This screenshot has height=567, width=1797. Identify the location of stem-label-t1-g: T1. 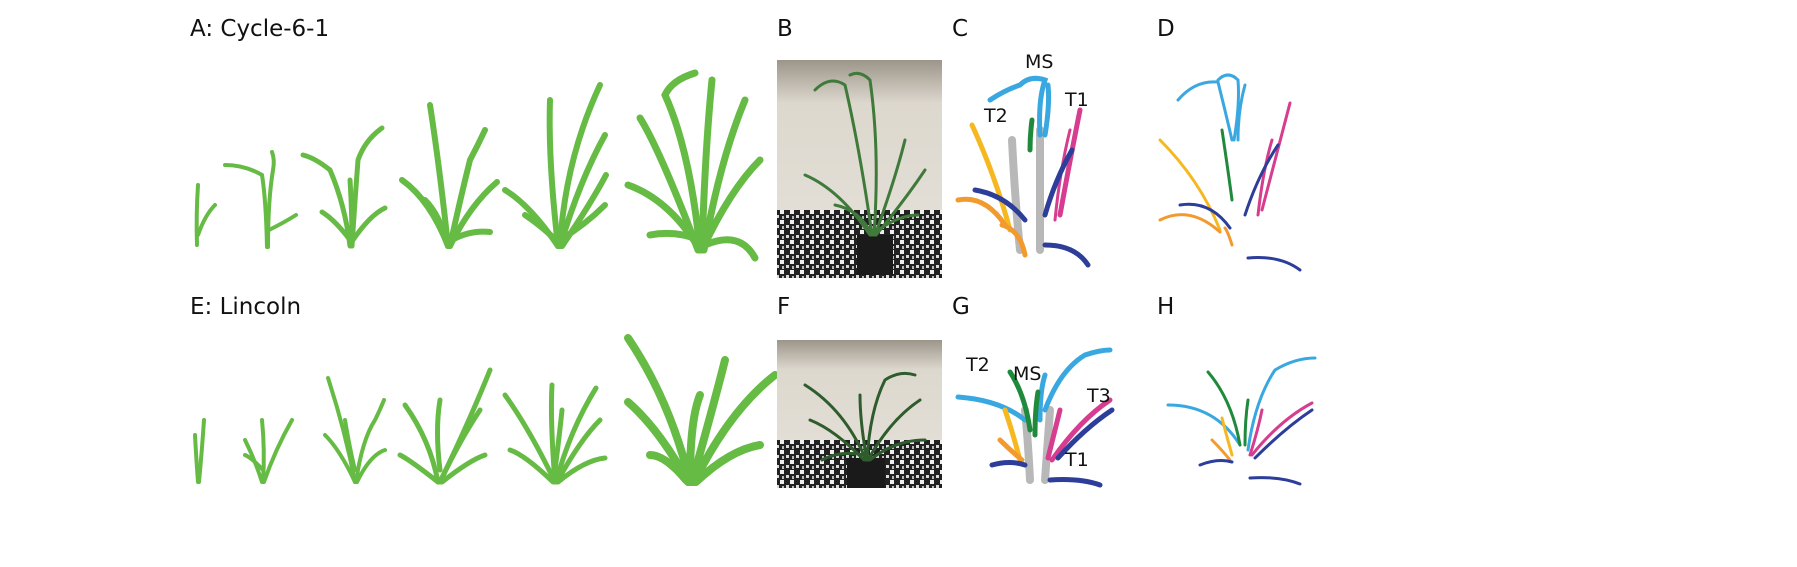
(1076, 460).